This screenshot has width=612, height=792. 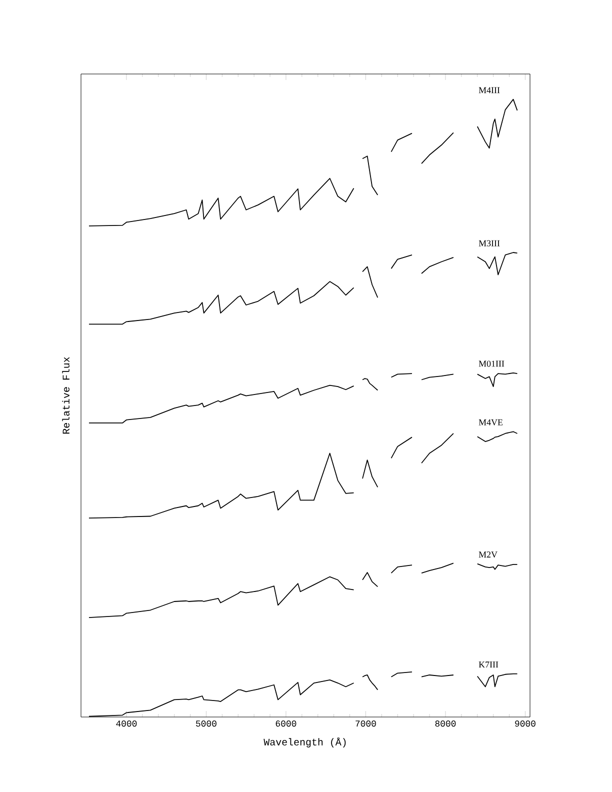 I want to click on x-tick-label: 9000, so click(x=525, y=723).